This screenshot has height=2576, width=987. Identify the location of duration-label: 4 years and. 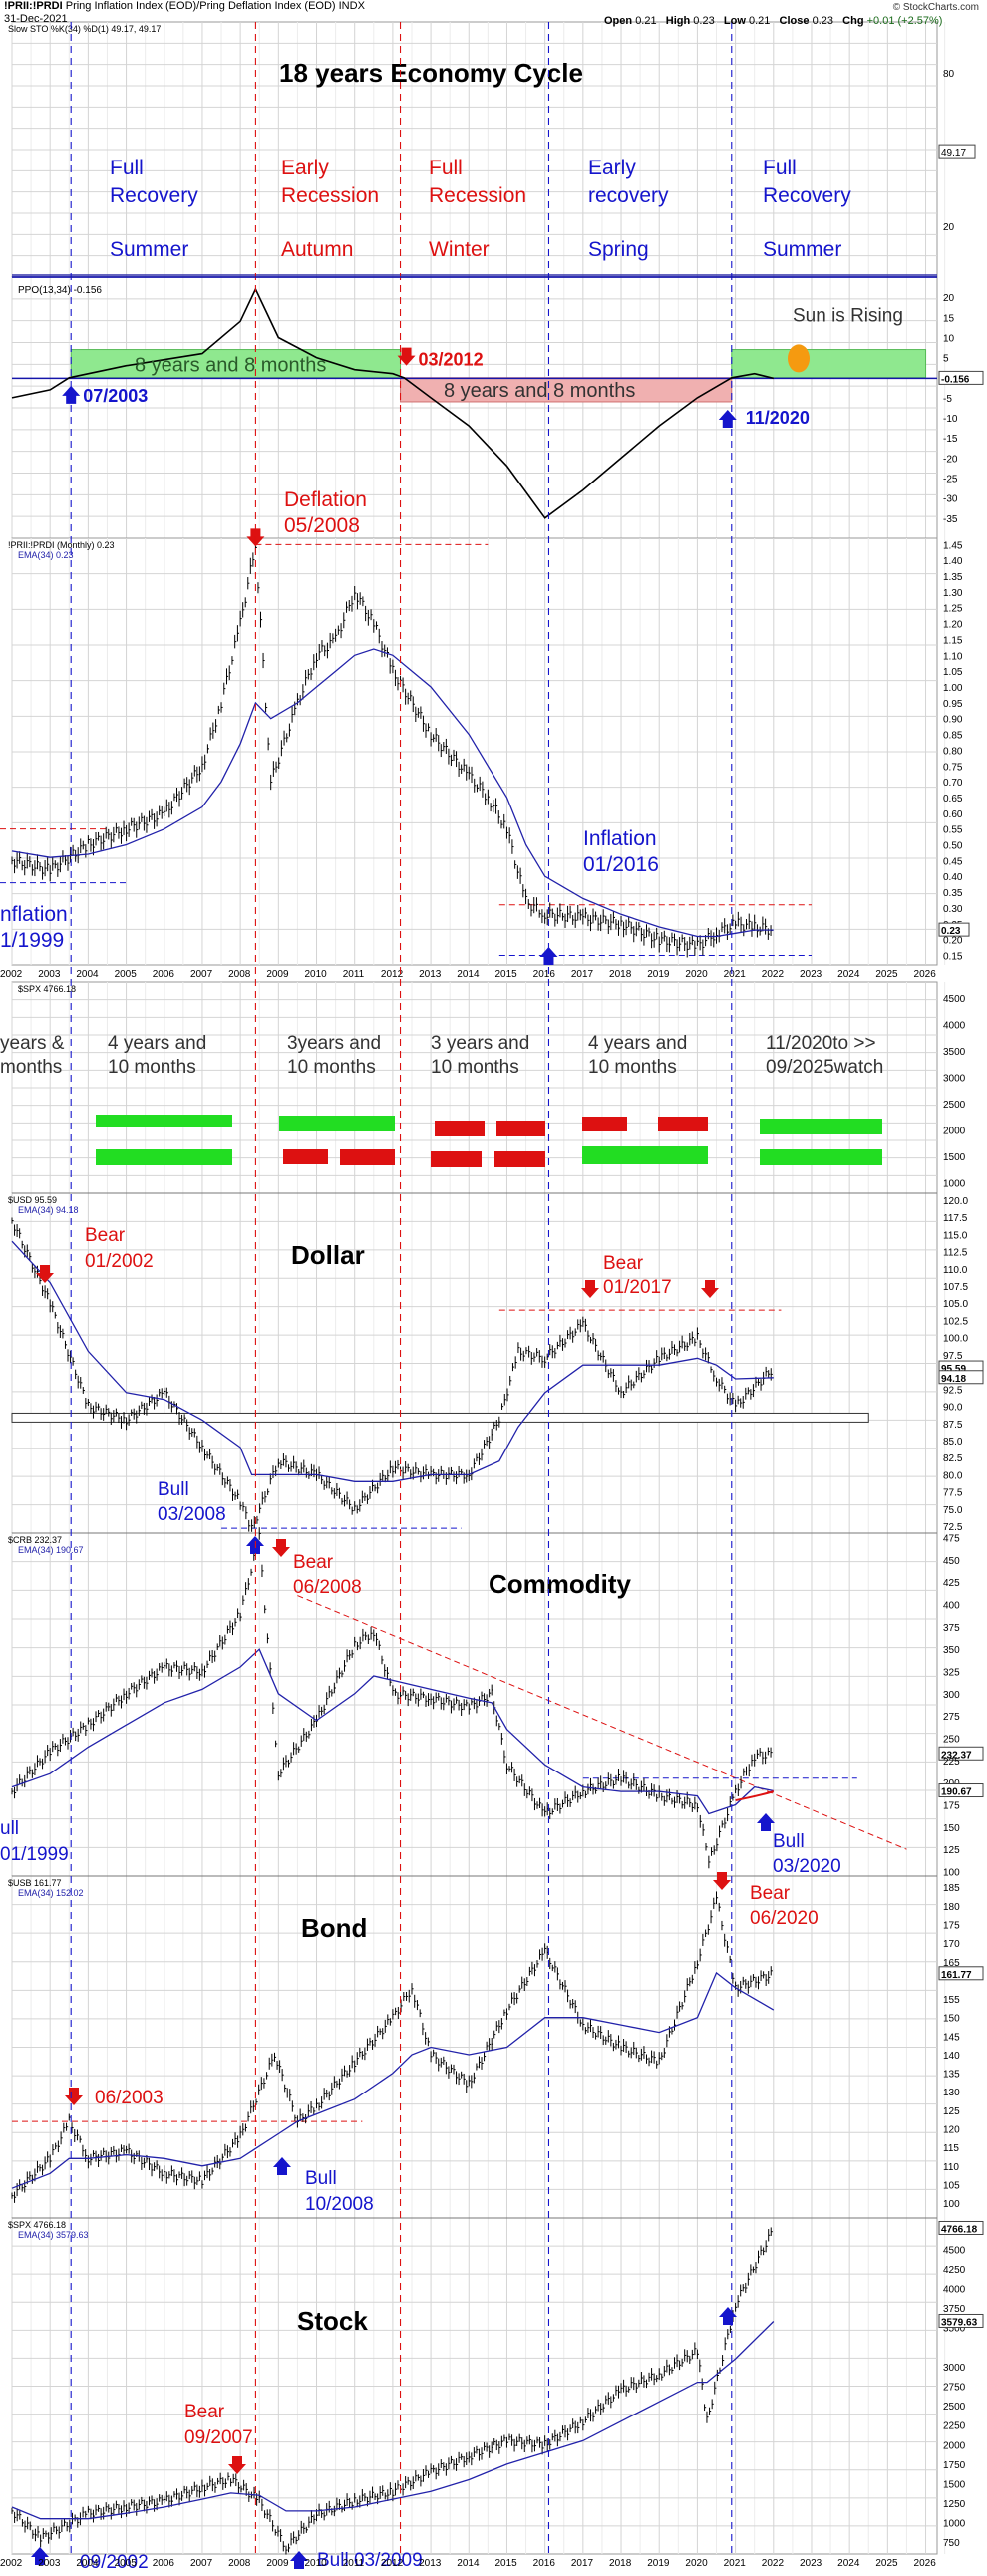
(157, 1043).